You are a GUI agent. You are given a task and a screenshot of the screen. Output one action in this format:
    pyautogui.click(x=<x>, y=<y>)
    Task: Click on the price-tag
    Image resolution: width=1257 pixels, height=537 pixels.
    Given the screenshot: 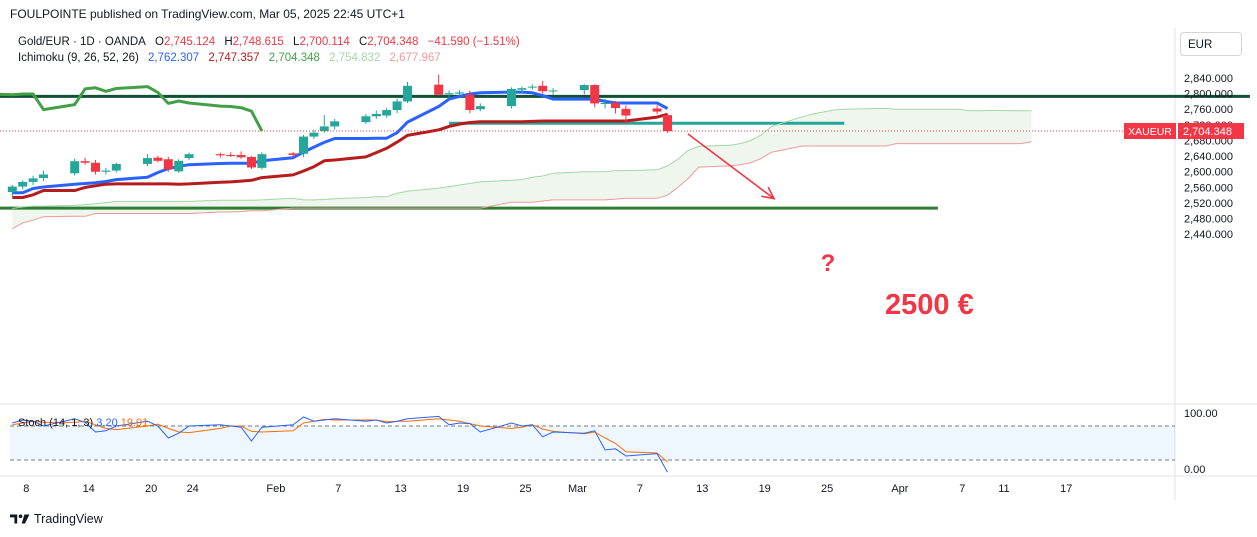 What is the action you would take?
    pyautogui.click(x=1211, y=130)
    